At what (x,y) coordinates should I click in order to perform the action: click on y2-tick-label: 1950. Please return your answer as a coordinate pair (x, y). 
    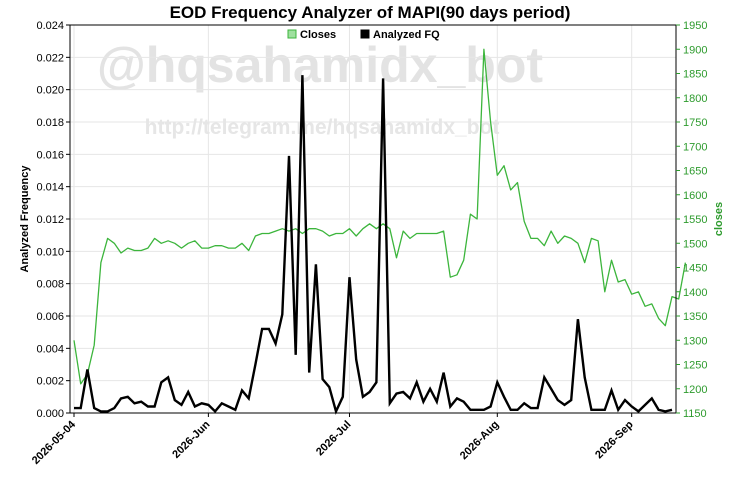
    Looking at the image, I should click on (695, 26).